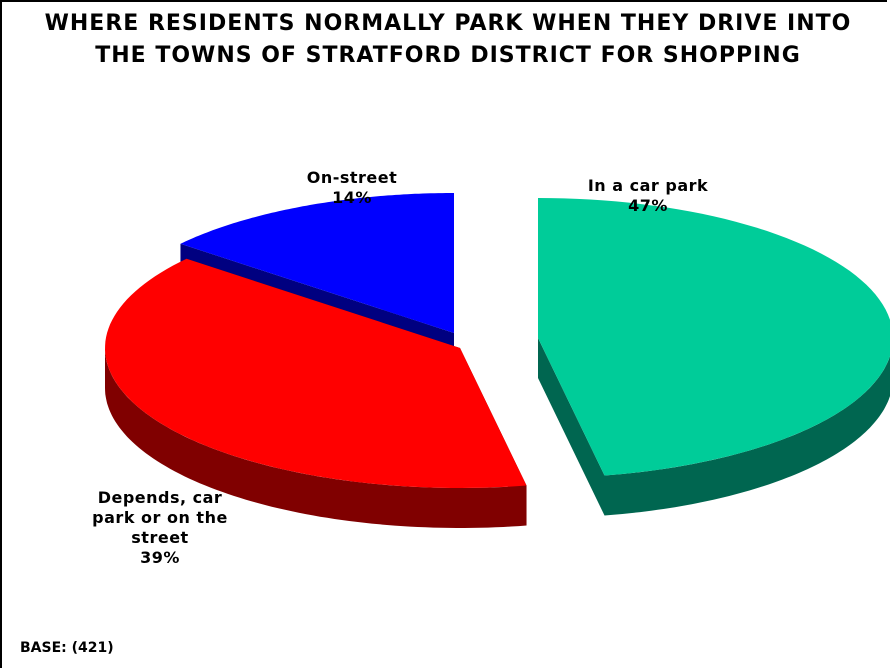  Describe the element at coordinates (160, 517) in the screenshot. I see `label-depends-name: Depends, car park or on the street` at that location.